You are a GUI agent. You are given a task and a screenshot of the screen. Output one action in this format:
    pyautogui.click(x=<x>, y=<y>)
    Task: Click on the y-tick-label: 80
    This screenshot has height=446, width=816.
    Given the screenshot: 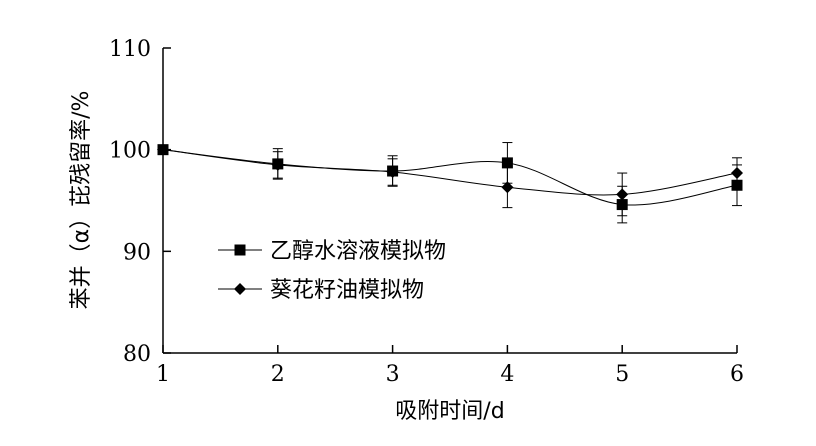 What is the action you would take?
    pyautogui.click(x=137, y=354)
    